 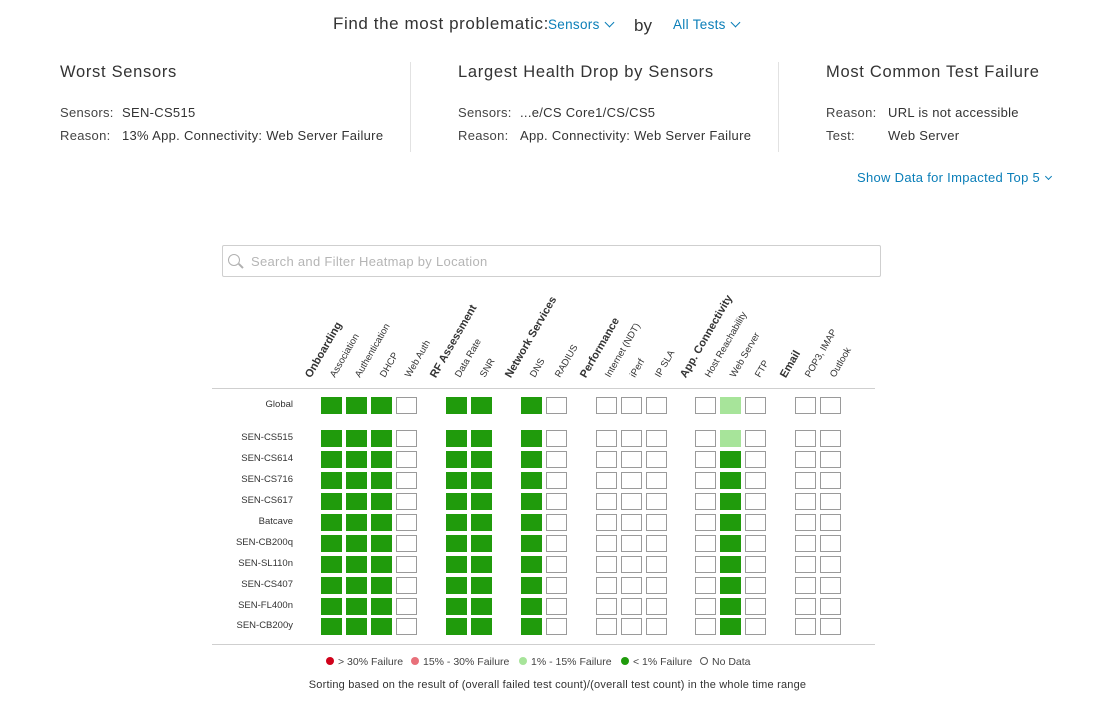 What do you see at coordinates (581, 24) in the screenshot?
I see `entity-select: Sensors` at bounding box center [581, 24].